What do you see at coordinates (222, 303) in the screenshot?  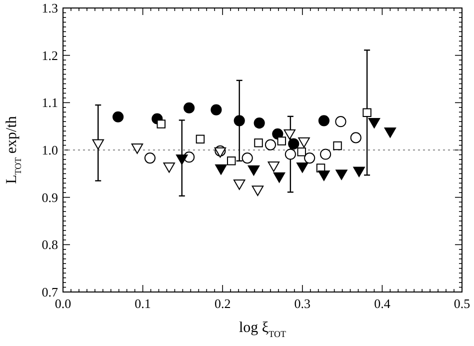 I see `x-tick-label: 0.2` at bounding box center [222, 303].